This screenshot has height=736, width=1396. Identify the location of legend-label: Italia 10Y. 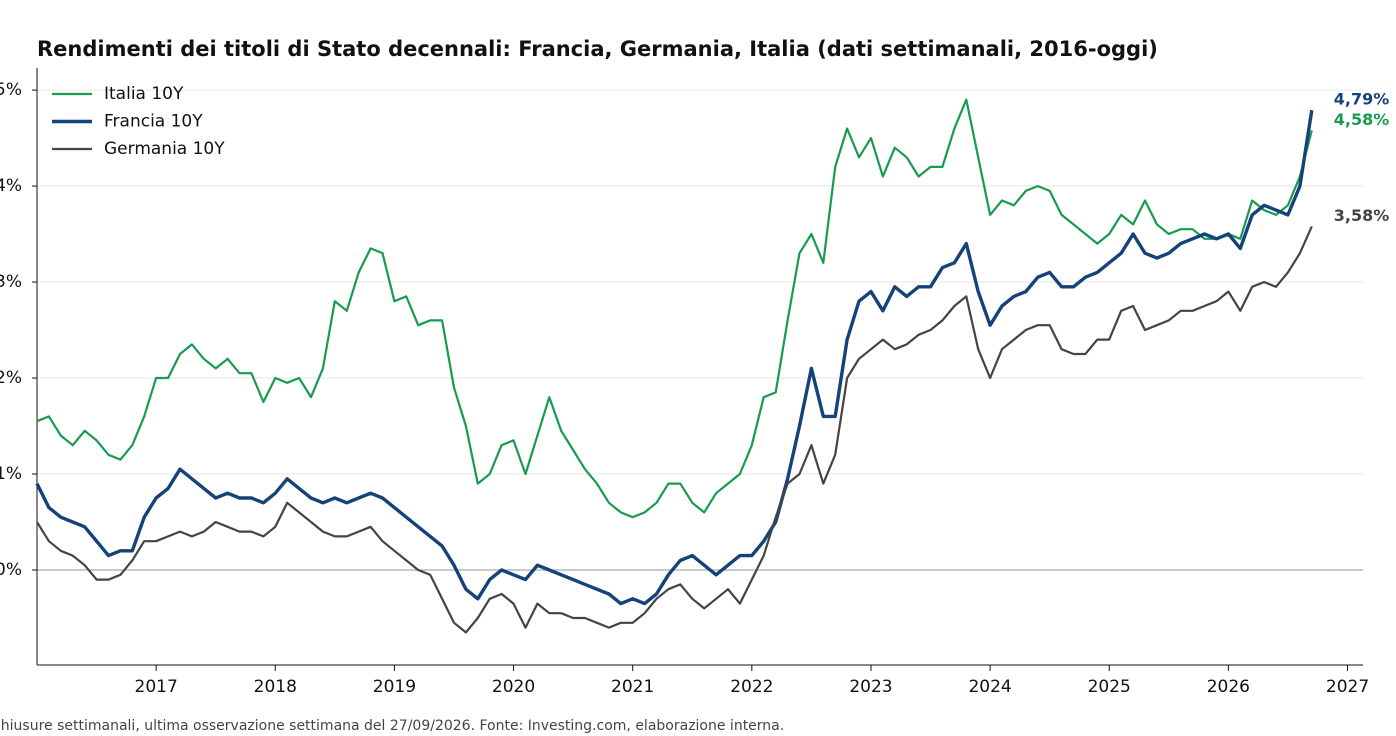
(144, 94).